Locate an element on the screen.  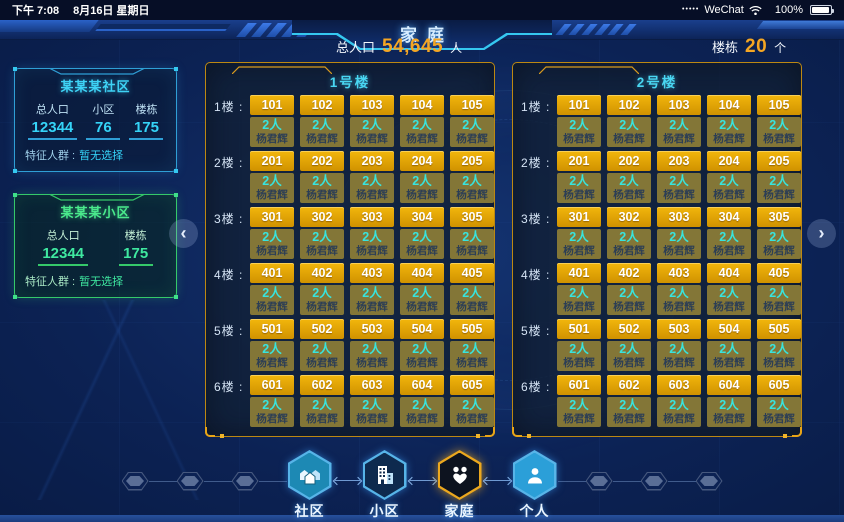
panel-corner-dot is located at coordinates (785, 436).